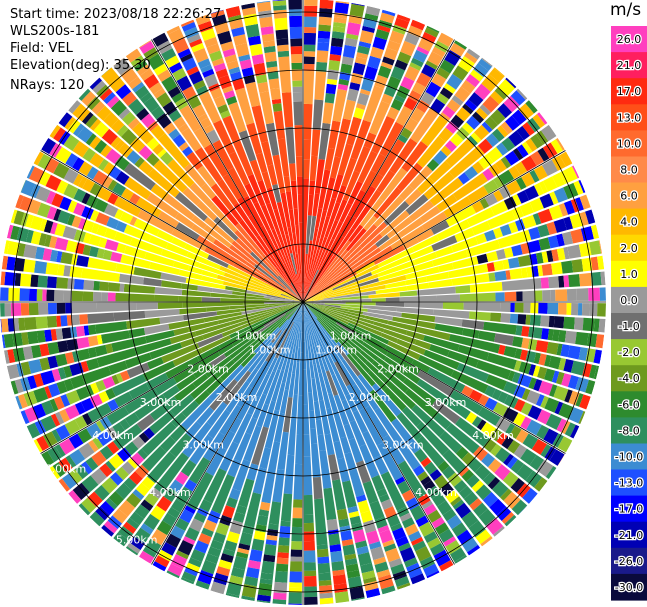  Describe the element at coordinates (55, 31) in the screenshot. I see `site-label: WLS200s-181` at that location.